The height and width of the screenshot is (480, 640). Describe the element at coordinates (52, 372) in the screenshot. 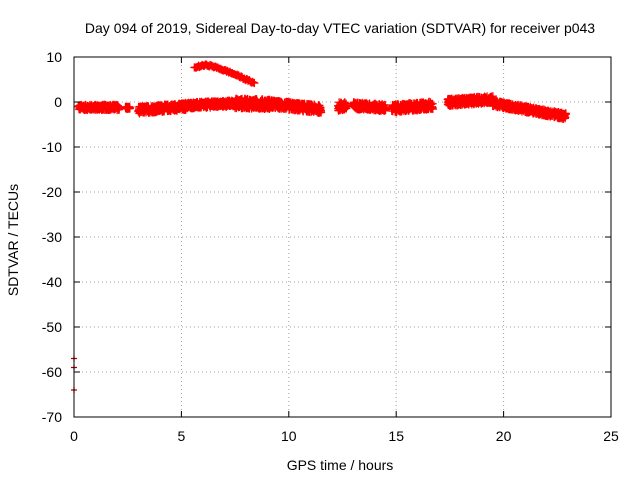

I see `y-tick-label: -60` at that location.